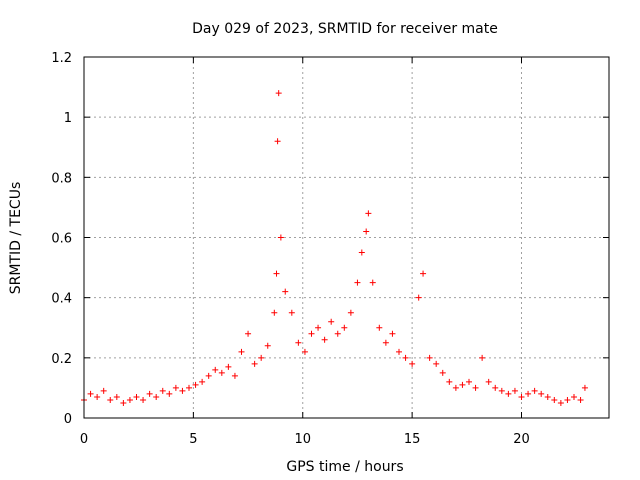 This screenshot has width=640, height=480. Describe the element at coordinates (302, 439) in the screenshot. I see `x-tick-label: 10` at that location.